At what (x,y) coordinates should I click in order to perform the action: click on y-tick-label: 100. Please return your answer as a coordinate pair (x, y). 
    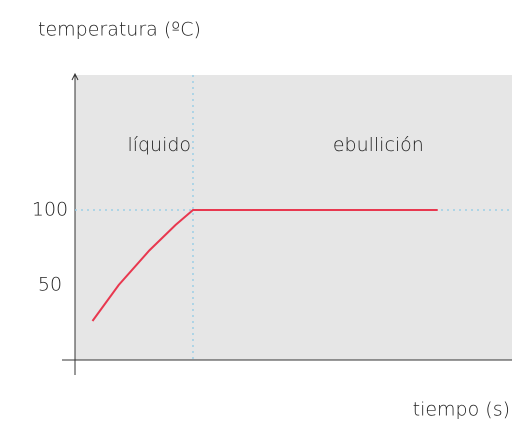
    Looking at the image, I should click on (50, 210).